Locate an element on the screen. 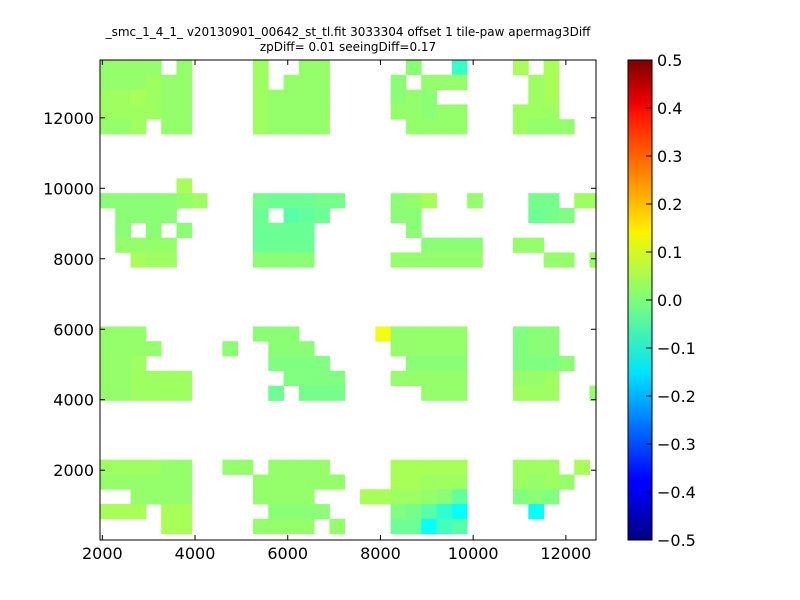 The height and width of the screenshot is (600, 800). colorbar-ticks: 0.5 0.4 0.3 0.2 0.1 0.0 −0.1 −0.2 −0.3 −0.4 −0.5 is located at coordinates (671, 300).